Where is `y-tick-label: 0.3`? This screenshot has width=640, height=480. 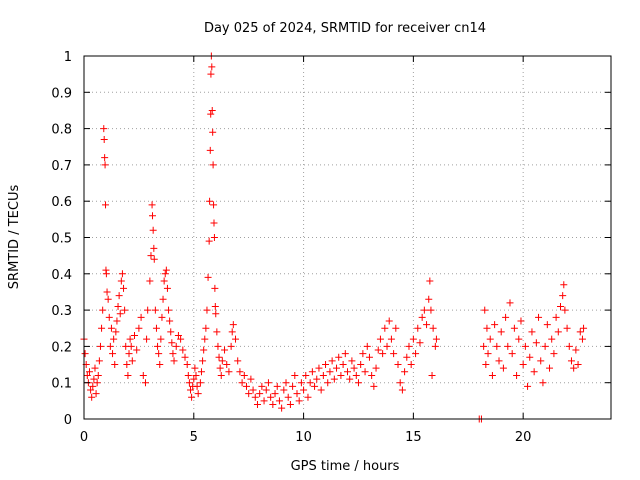
y-tick-label: 0.3 is located at coordinates (61, 311).